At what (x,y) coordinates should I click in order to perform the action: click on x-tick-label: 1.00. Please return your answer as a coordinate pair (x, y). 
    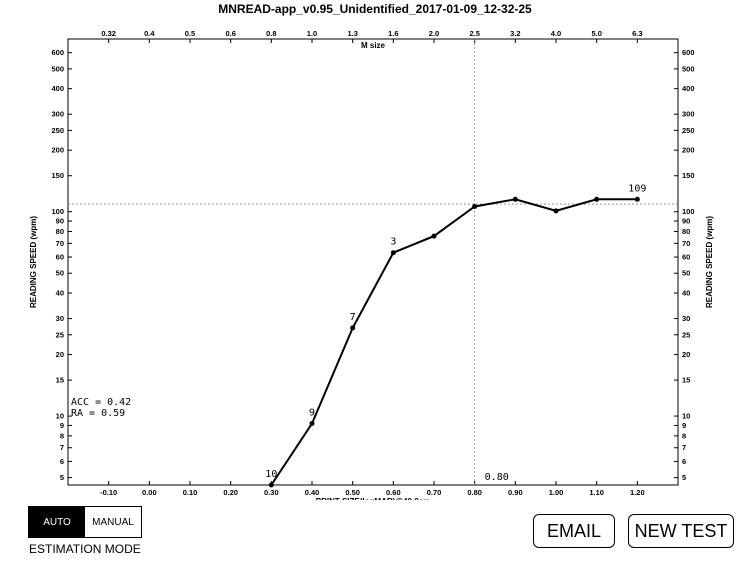
    Looking at the image, I should click on (556, 492).